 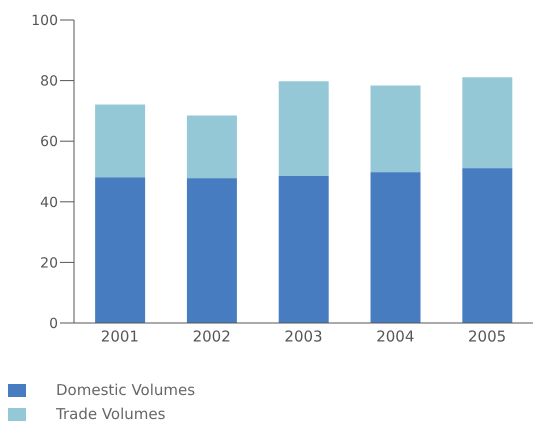 I want to click on y-tick-label: 100, so click(x=44, y=20).